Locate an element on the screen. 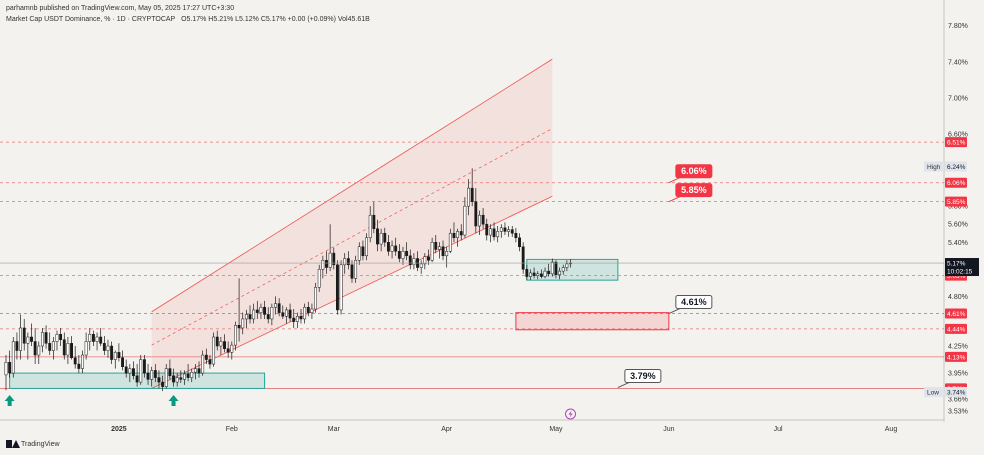  lightning-icon is located at coordinates (571, 414).